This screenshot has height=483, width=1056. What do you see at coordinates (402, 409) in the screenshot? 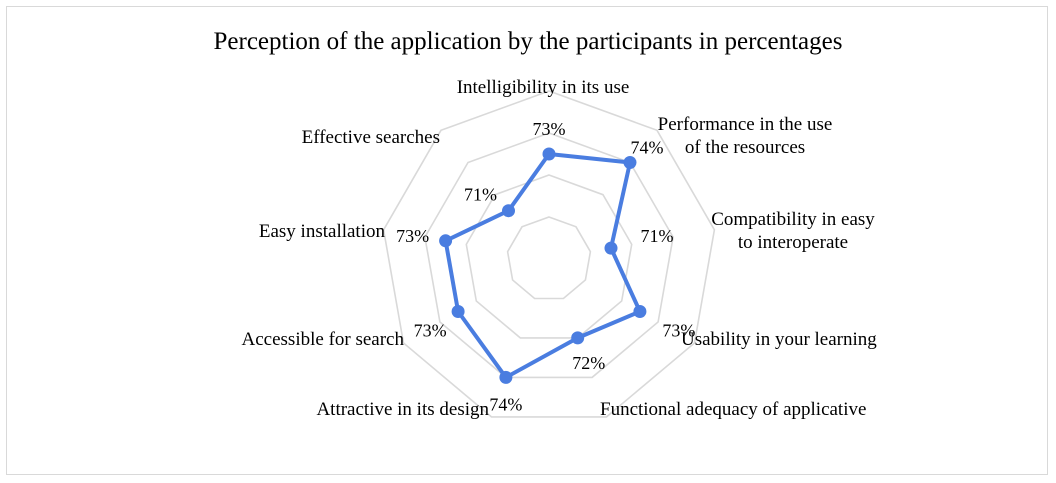
I see `category-label: Attractive in its design` at bounding box center [402, 409].